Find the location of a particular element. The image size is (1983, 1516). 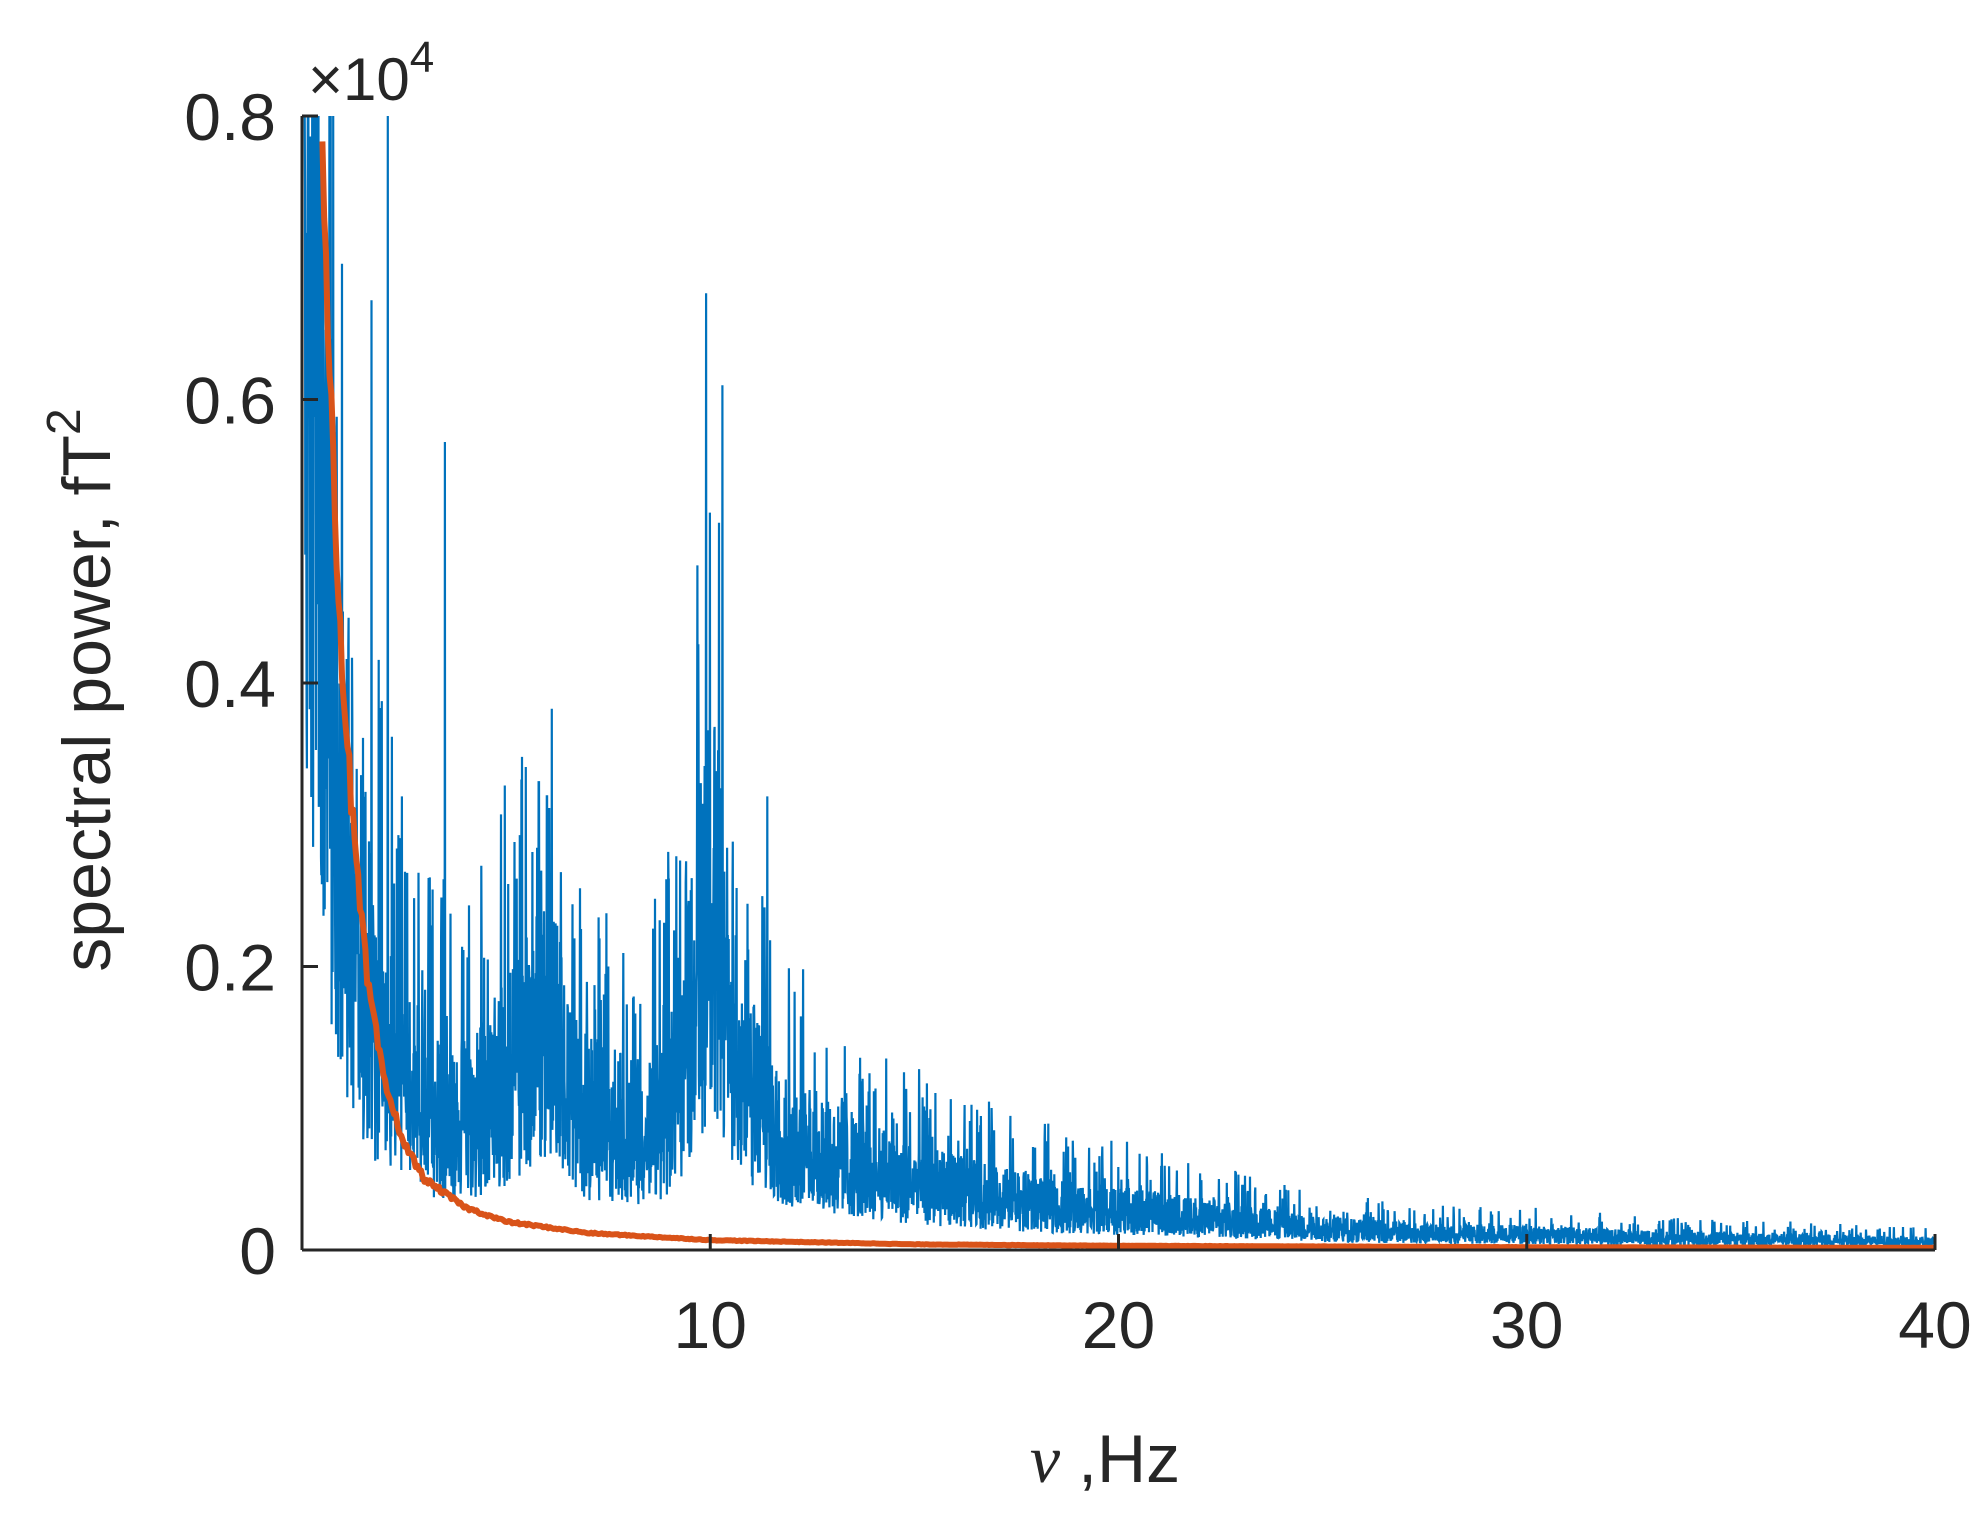

y-multiplier: ×10⁴ is located at coordinates (371, 73).